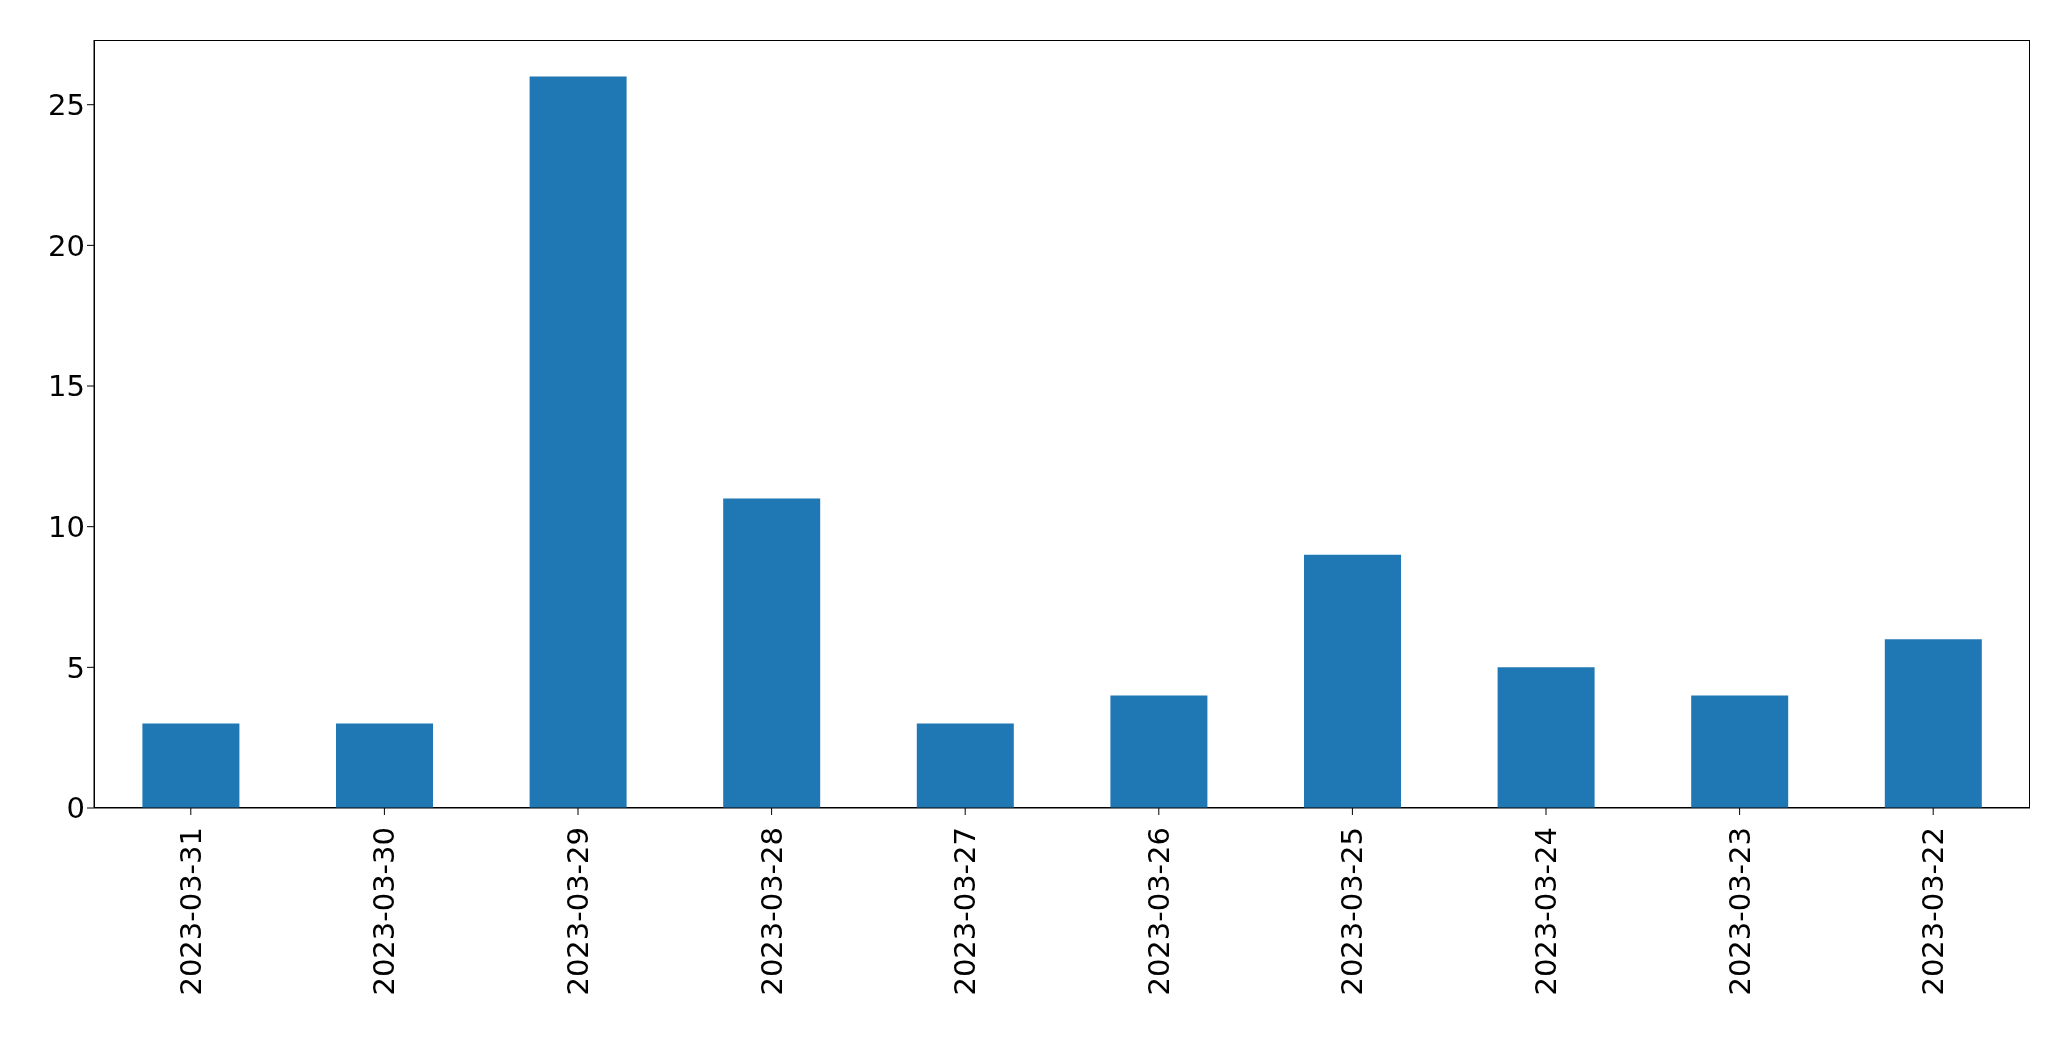 Image resolution: width=2071 pixels, height=1061 pixels. What do you see at coordinates (1352, 911) in the screenshot?
I see `x-tick-label: 2023-03-25` at bounding box center [1352, 911].